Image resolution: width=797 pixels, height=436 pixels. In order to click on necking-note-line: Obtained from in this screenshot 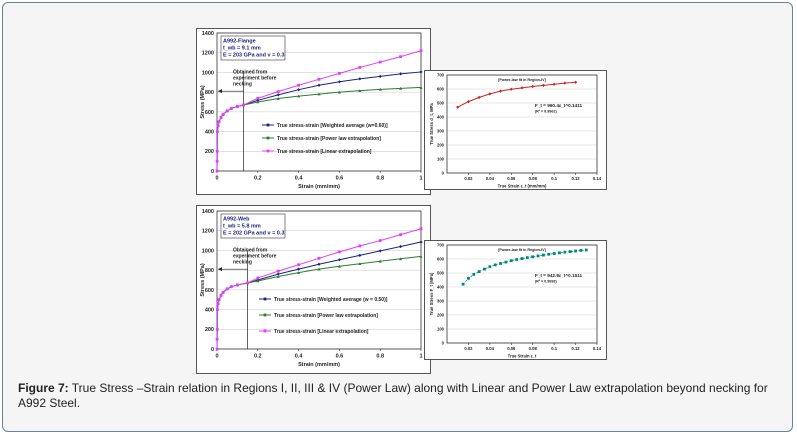, I will do `click(250, 250)`.